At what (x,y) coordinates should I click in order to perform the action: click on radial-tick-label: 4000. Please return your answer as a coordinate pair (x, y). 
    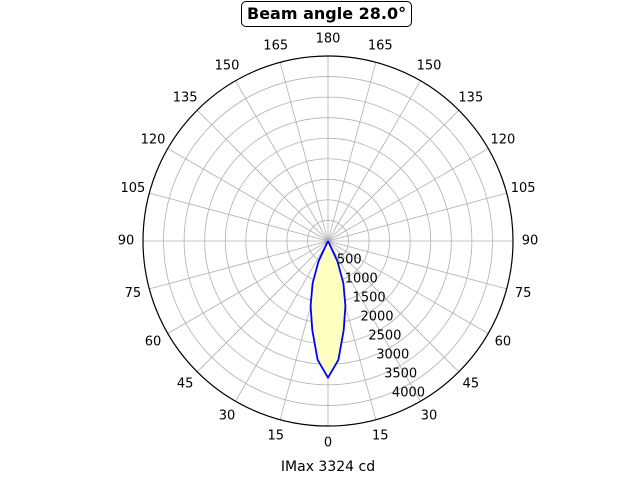
    Looking at the image, I should click on (408, 392).